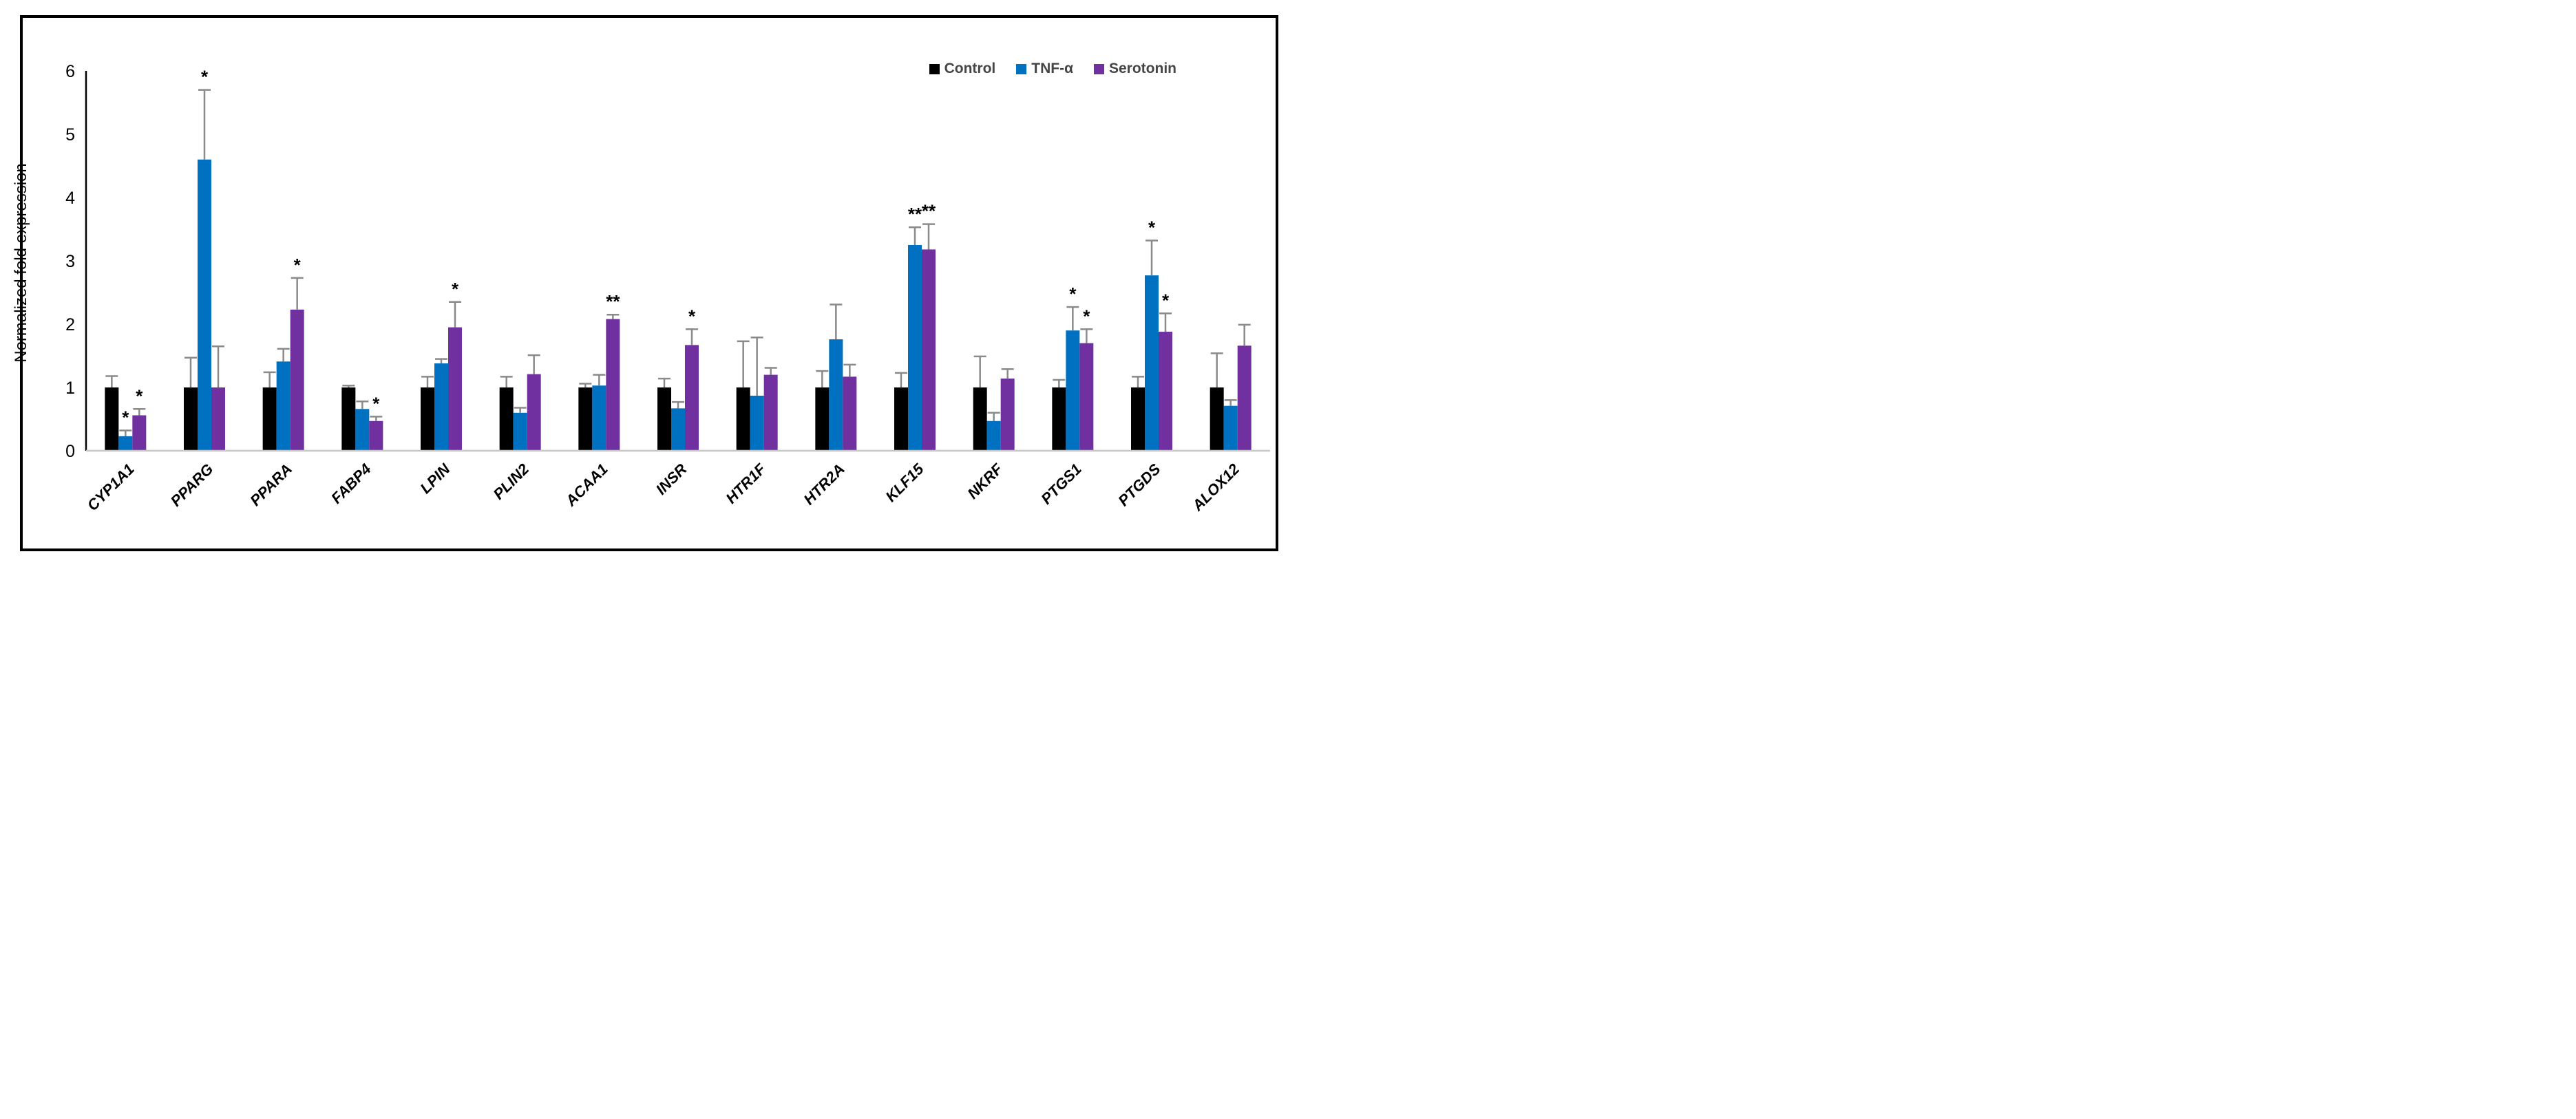 The image size is (2576, 1119). Describe the element at coordinates (70, 324) in the screenshot. I see `y-tick-label: 2` at that location.